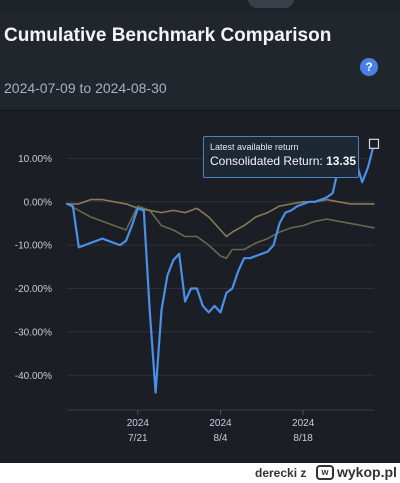 Image resolution: width=400 pixels, height=483 pixels. What do you see at coordinates (168, 35) in the screenshot?
I see `chart-title: Cumulative Benchmark Comparison` at bounding box center [168, 35].